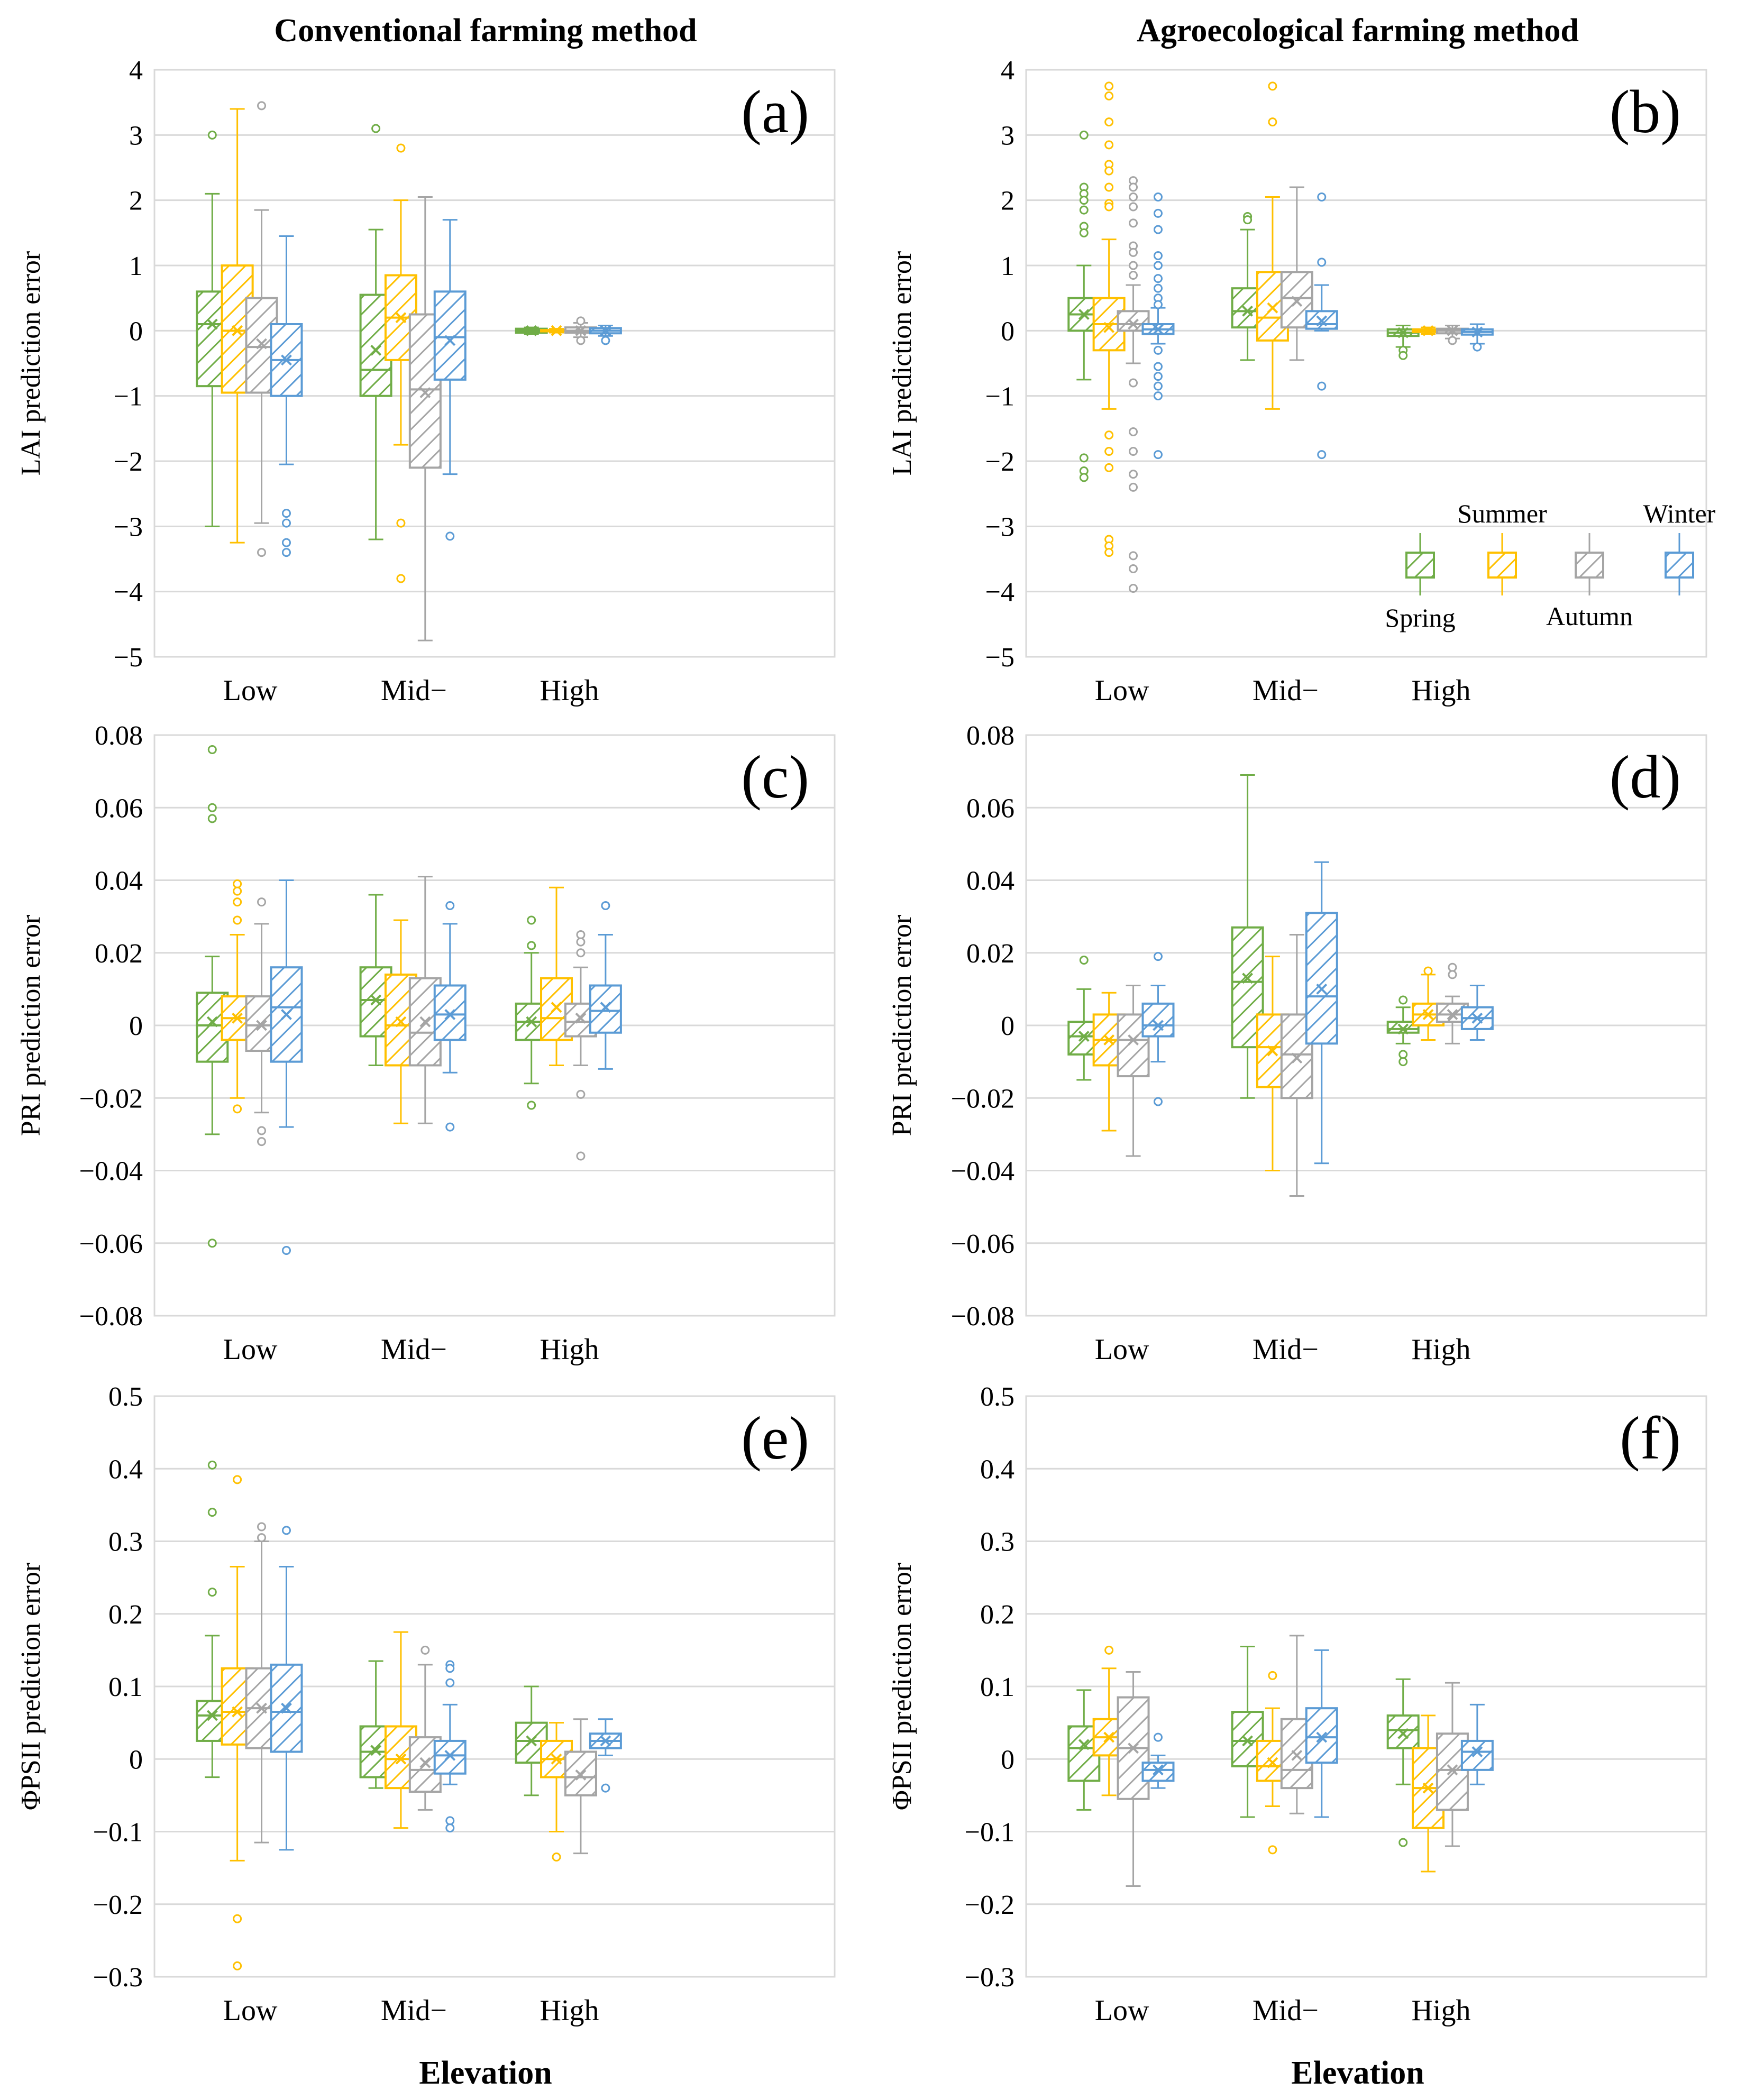  I want to click on legend-label-winter: Winter, so click(1679, 513).